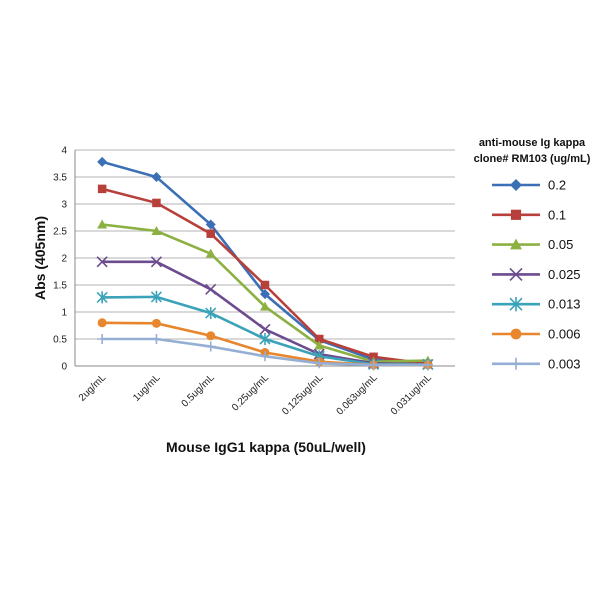 This screenshot has height=600, width=600. Describe the element at coordinates (60, 232) in the screenshot. I see `y-tick-label: 2.5` at that location.